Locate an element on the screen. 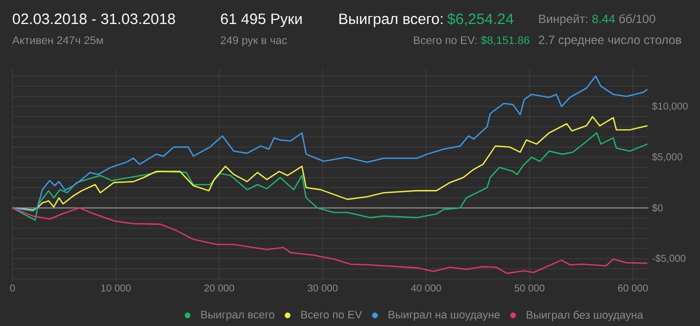  text: Всего по EV: is located at coordinates (445, 40).